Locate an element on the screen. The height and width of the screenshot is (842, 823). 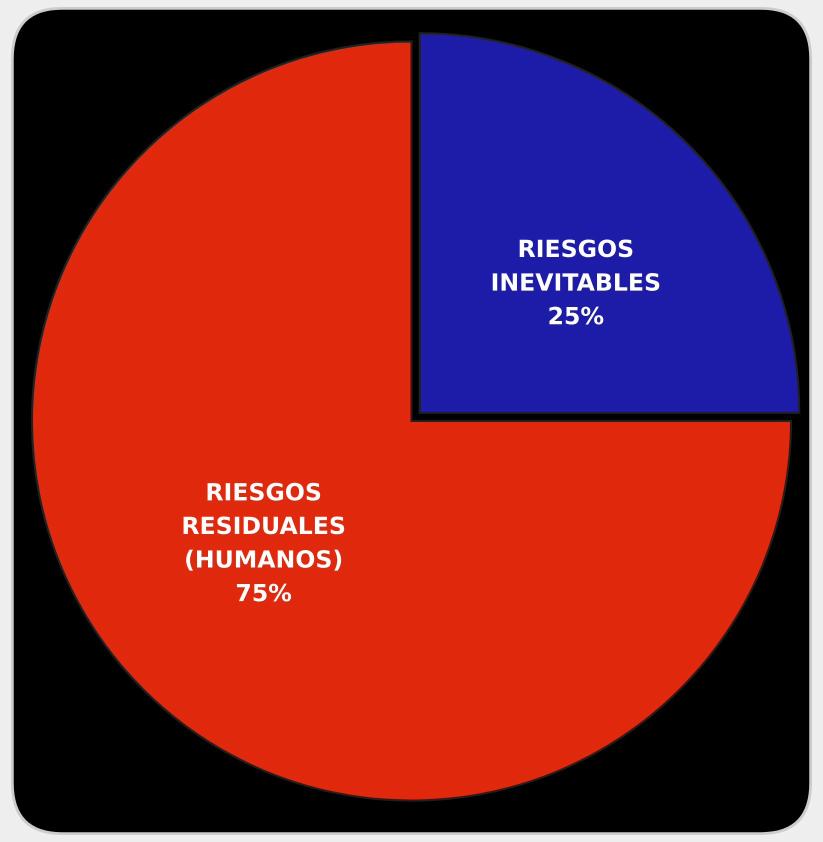
slice-label: RIESGOS RESIDUALES (HUMANOS) is located at coordinates (263, 526).